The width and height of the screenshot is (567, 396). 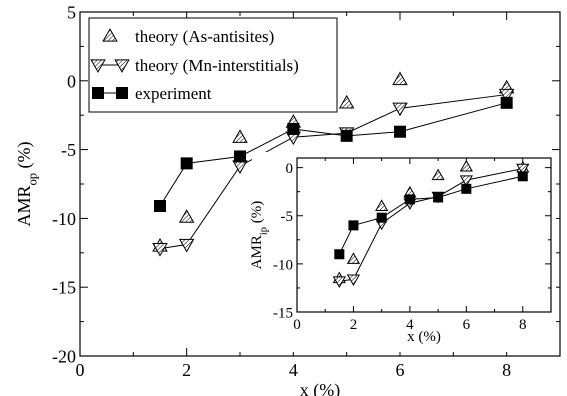 I want to click on main-y-tick-label: -10, so click(x=64, y=219).